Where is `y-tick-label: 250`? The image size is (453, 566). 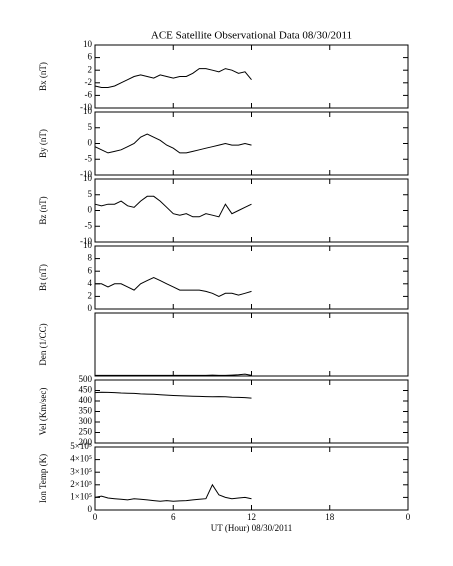 y-tick-label: 250 is located at coordinates (86, 432).